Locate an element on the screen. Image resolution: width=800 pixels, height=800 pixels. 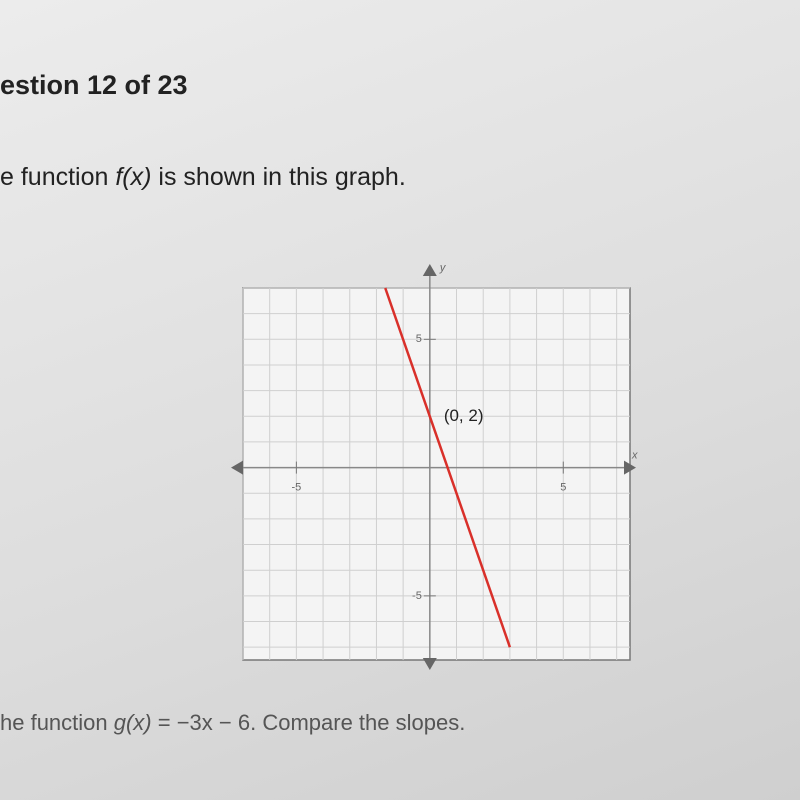
function-name: f(x) is located at coordinates (133, 177).